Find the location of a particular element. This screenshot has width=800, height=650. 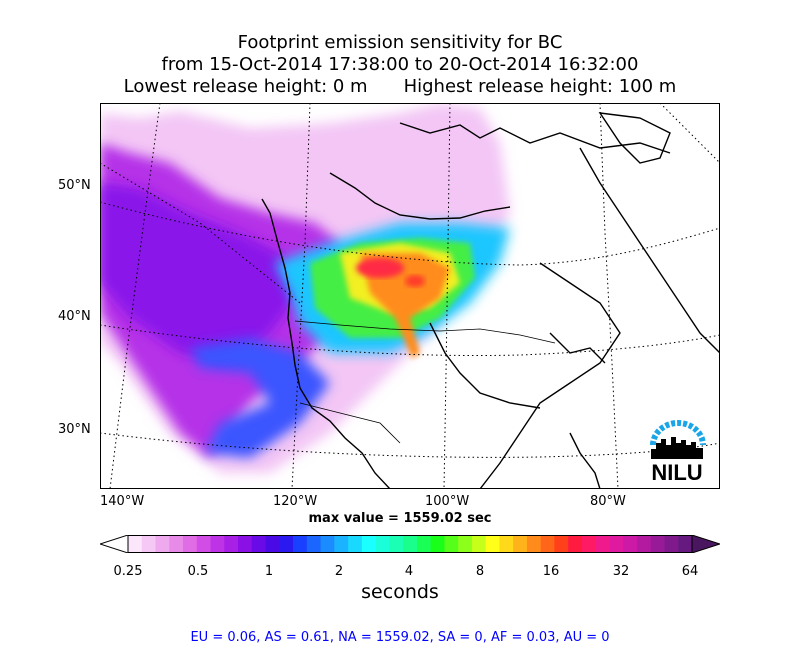

colorbar-tick-5: 8 is located at coordinates (480, 571).